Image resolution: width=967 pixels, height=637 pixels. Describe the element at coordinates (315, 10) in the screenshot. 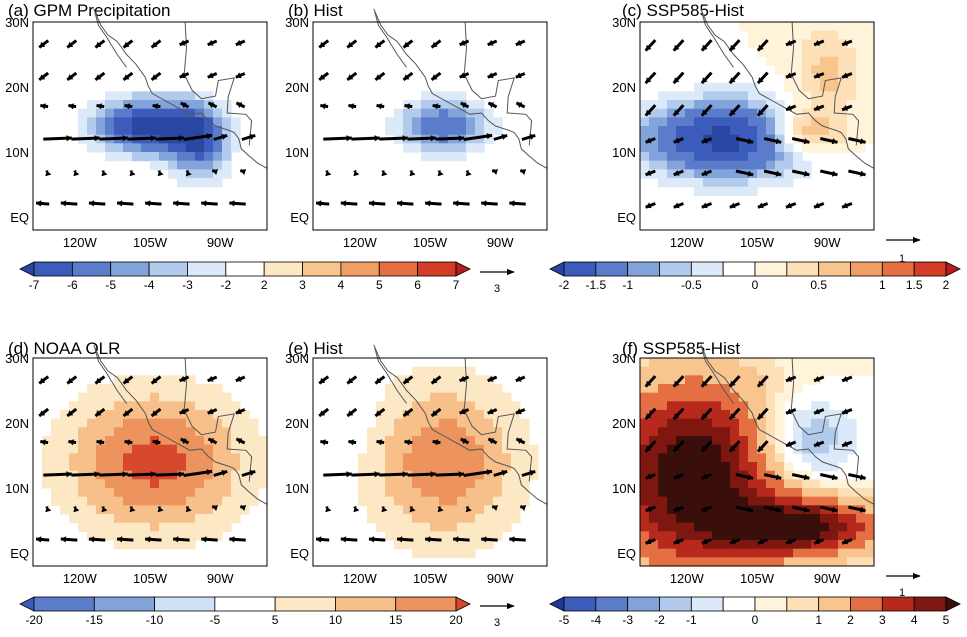

I see `panel-title: (b) Hist` at that location.